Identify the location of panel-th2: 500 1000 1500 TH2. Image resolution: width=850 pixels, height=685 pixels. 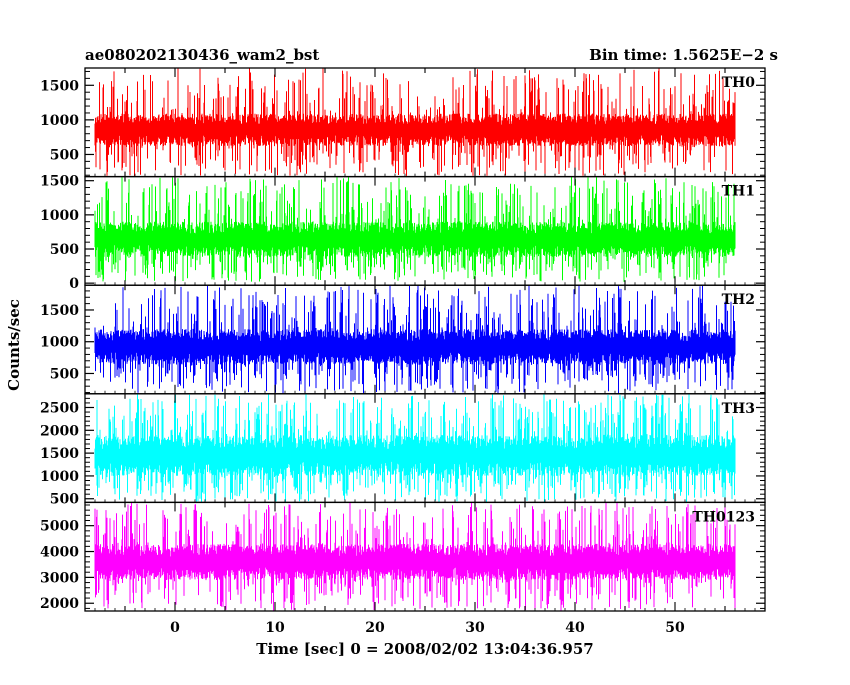
(403, 339).